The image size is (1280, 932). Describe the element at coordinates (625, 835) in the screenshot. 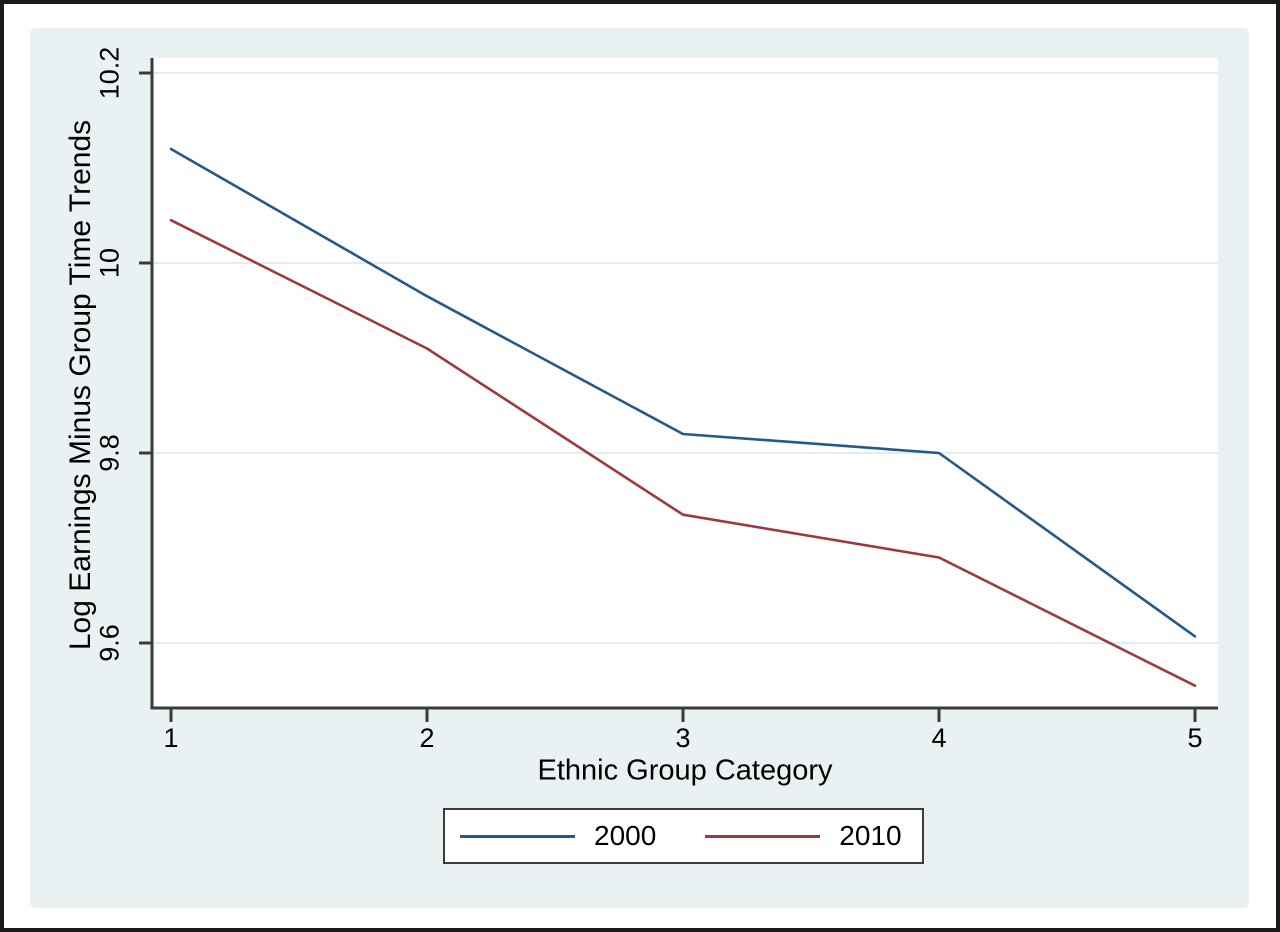

I see `legend-label-2000: 2000` at that location.